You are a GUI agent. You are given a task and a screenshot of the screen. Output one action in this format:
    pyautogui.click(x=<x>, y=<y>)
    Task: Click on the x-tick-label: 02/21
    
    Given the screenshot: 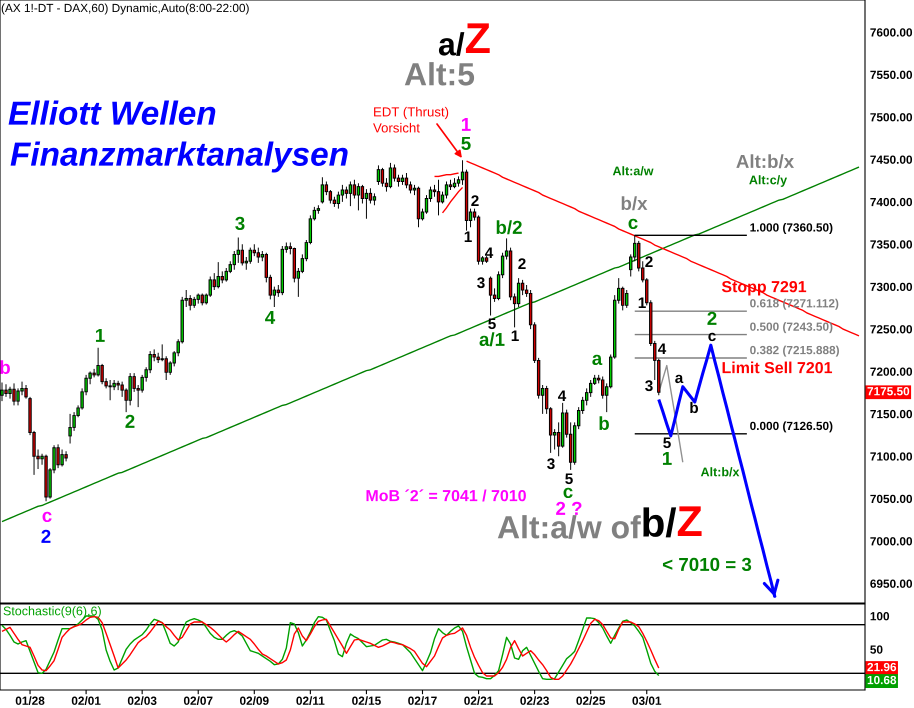 What is the action you would take?
    pyautogui.click(x=478, y=701)
    